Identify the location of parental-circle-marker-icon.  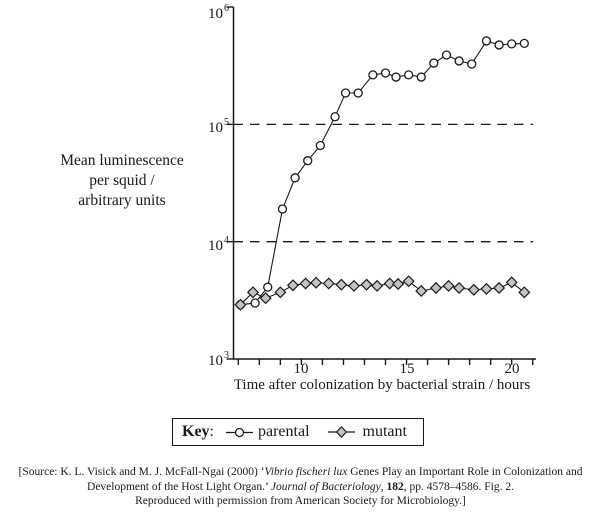
(239, 432).